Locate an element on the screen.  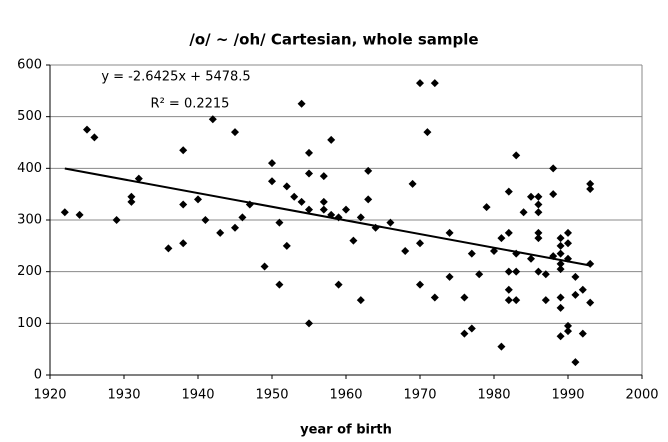
y-tick-label: 600 is located at coordinates (29, 65).